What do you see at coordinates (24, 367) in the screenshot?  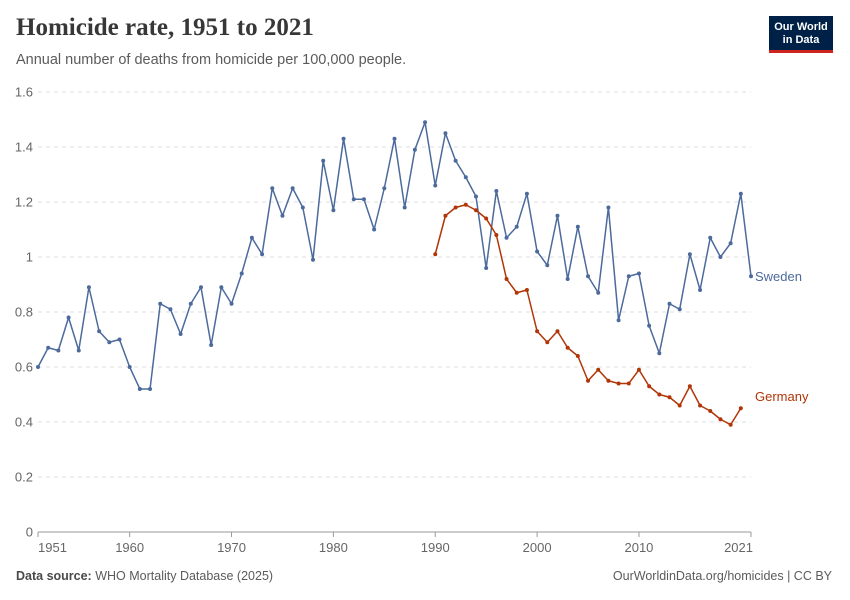 I see `y-tick-label: 0.6` at bounding box center [24, 367].